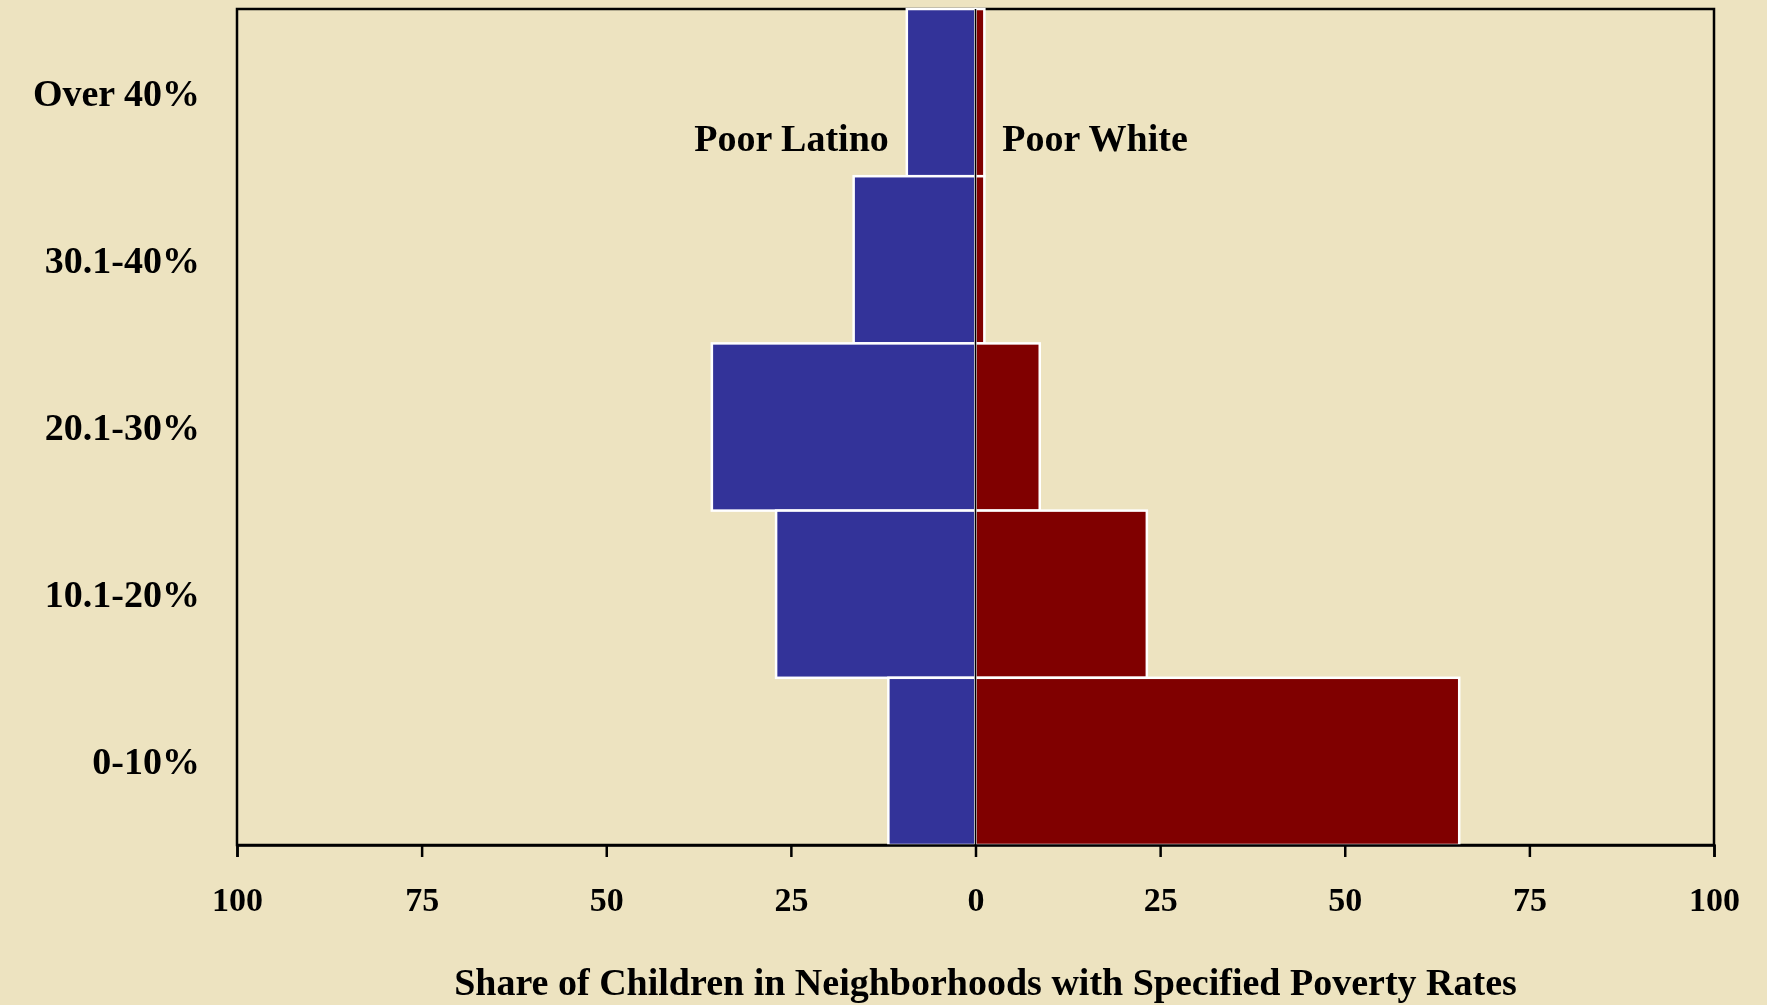 This screenshot has height=1005, width=1767. I want to click on x-tick-label: 0, so click(976, 900).